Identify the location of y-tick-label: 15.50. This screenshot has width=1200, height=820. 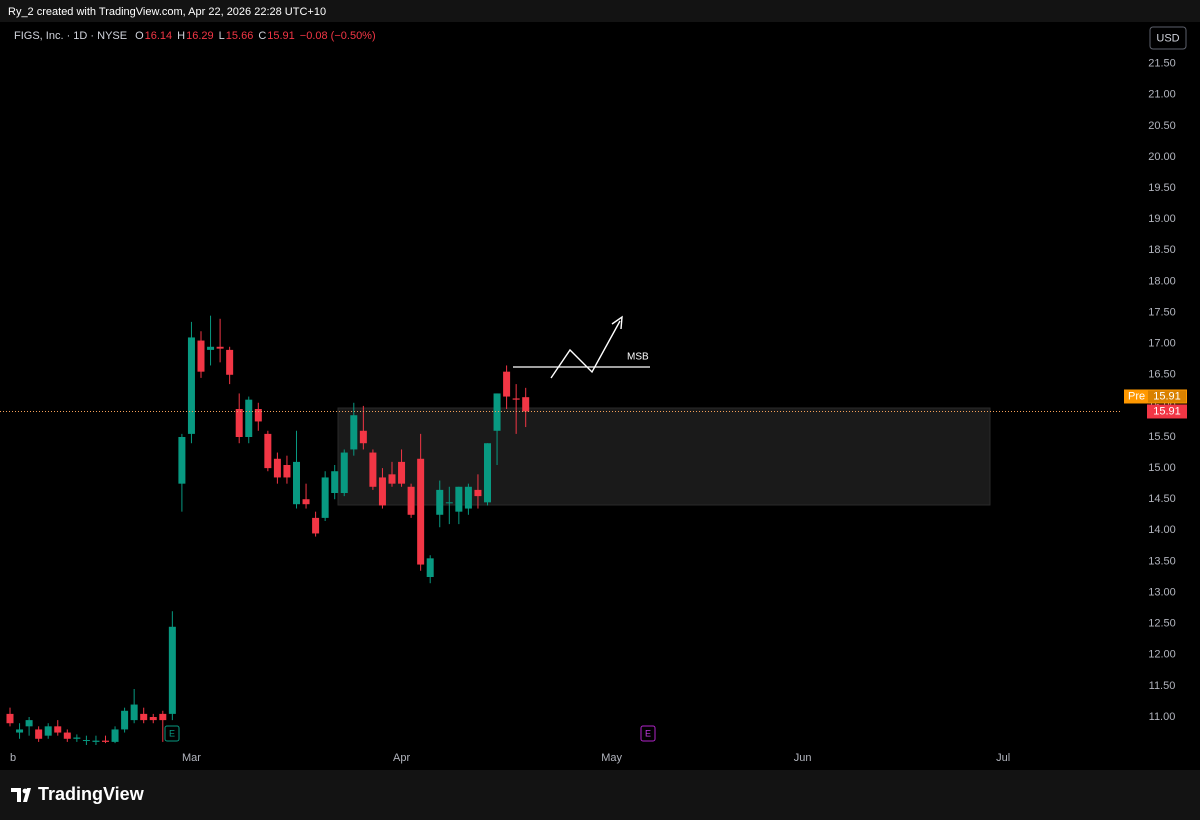
(1162, 437).